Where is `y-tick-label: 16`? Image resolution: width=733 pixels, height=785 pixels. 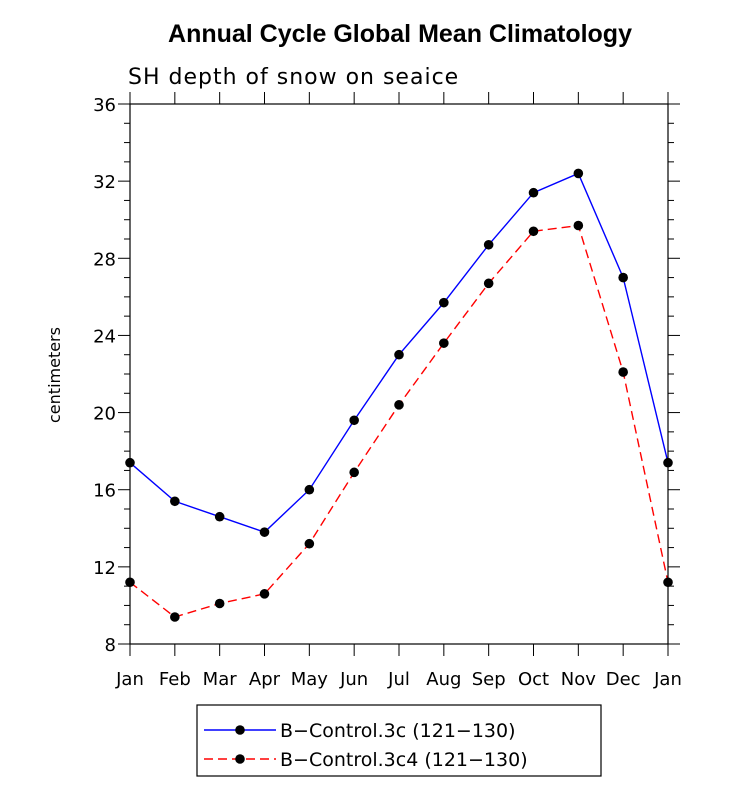
y-tick-label: 16 is located at coordinates (104, 491).